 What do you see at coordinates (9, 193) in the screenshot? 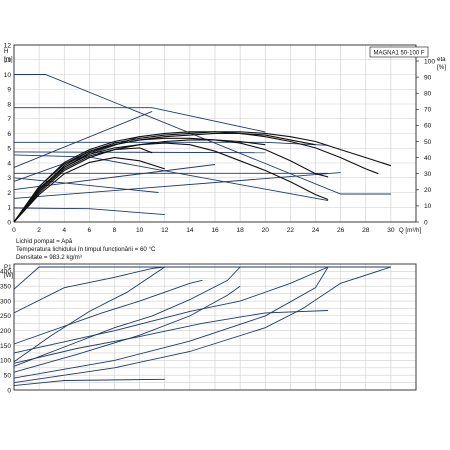
I see `left-tick-label: 2` at bounding box center [9, 193].